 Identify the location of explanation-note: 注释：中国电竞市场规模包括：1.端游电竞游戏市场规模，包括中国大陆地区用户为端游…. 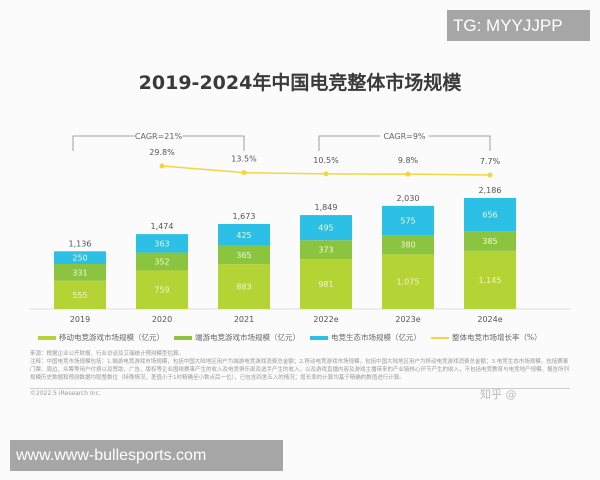
(300, 370).